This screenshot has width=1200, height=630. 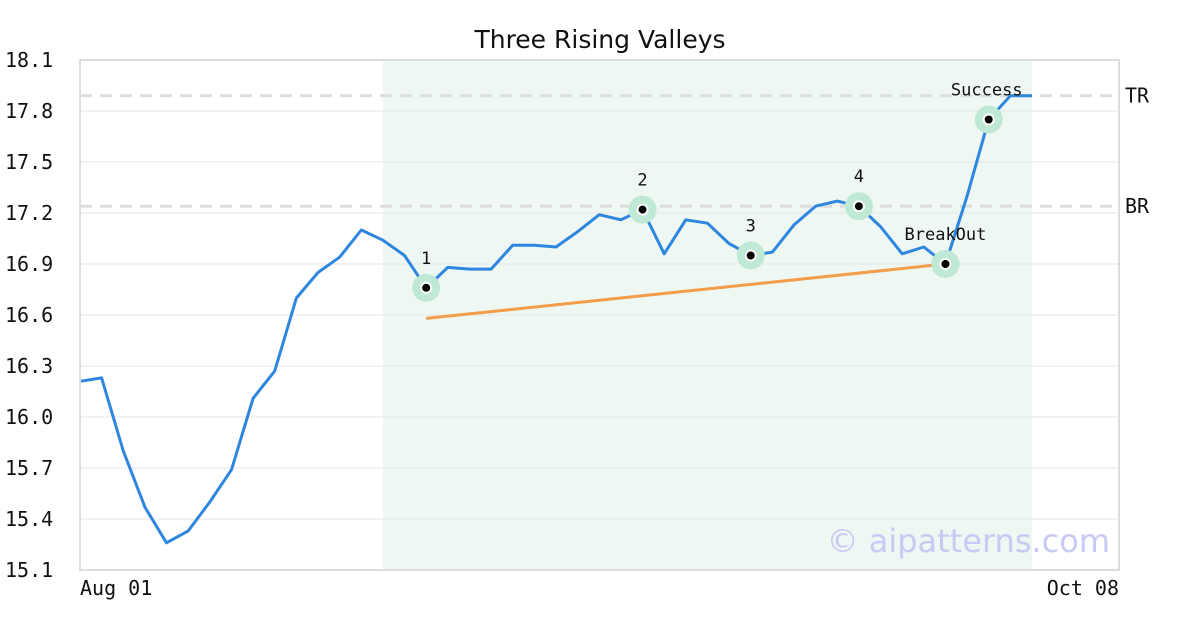 I want to click on level-label-tr: TR, so click(x=1137, y=96).